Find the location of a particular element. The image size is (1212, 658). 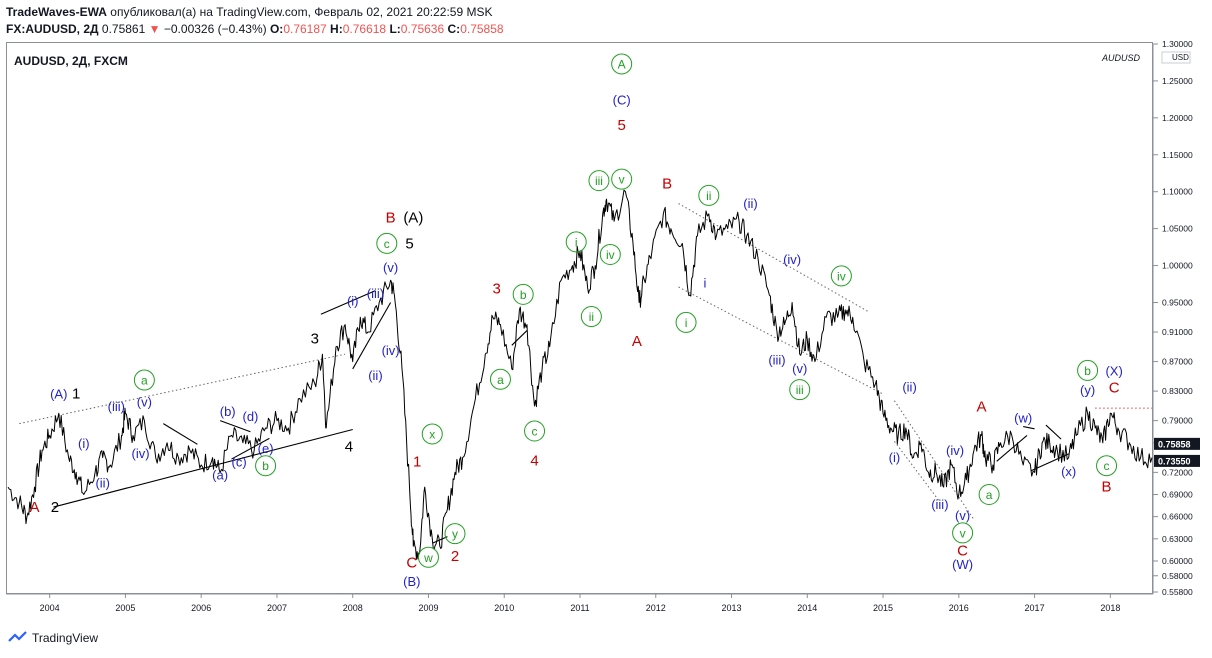

x-tick-label: 2007 is located at coordinates (277, 608).